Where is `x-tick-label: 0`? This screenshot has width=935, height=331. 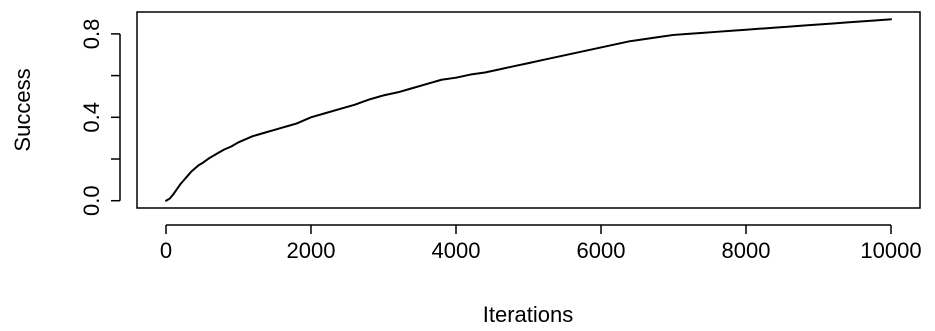
x-tick-label: 0 is located at coordinates (166, 250).